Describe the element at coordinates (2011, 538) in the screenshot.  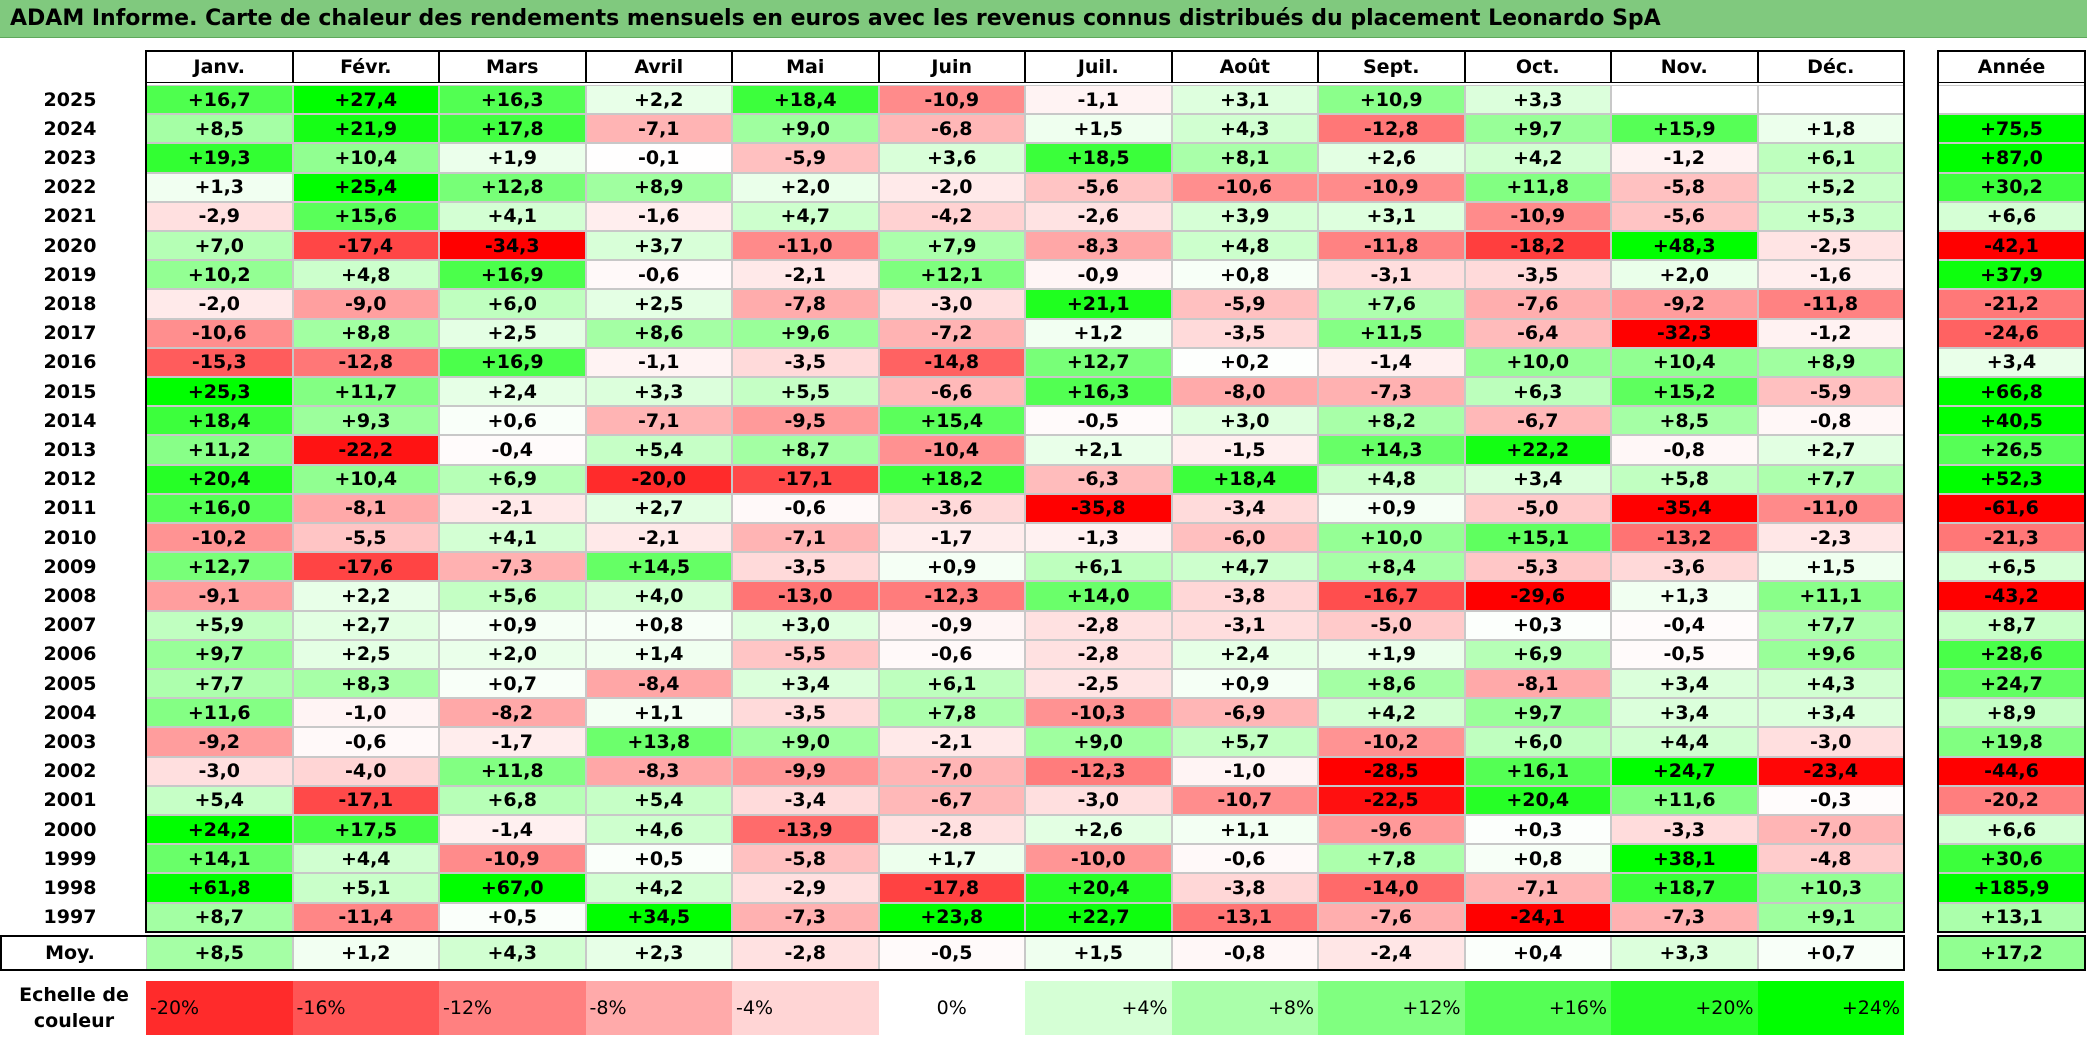
I see `annual-cell: -21,3` at that location.